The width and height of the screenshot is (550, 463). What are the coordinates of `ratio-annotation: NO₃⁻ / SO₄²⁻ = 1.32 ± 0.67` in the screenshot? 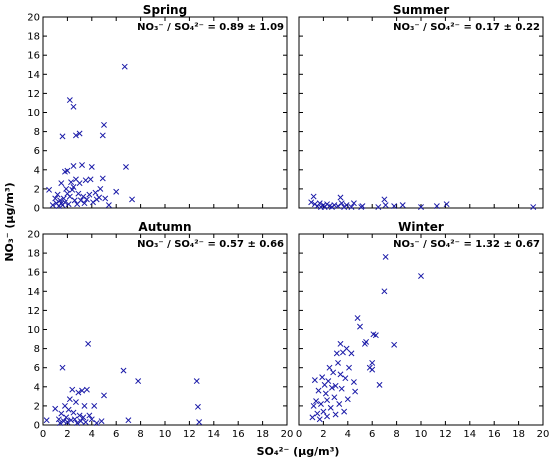 It's located at (466, 244).